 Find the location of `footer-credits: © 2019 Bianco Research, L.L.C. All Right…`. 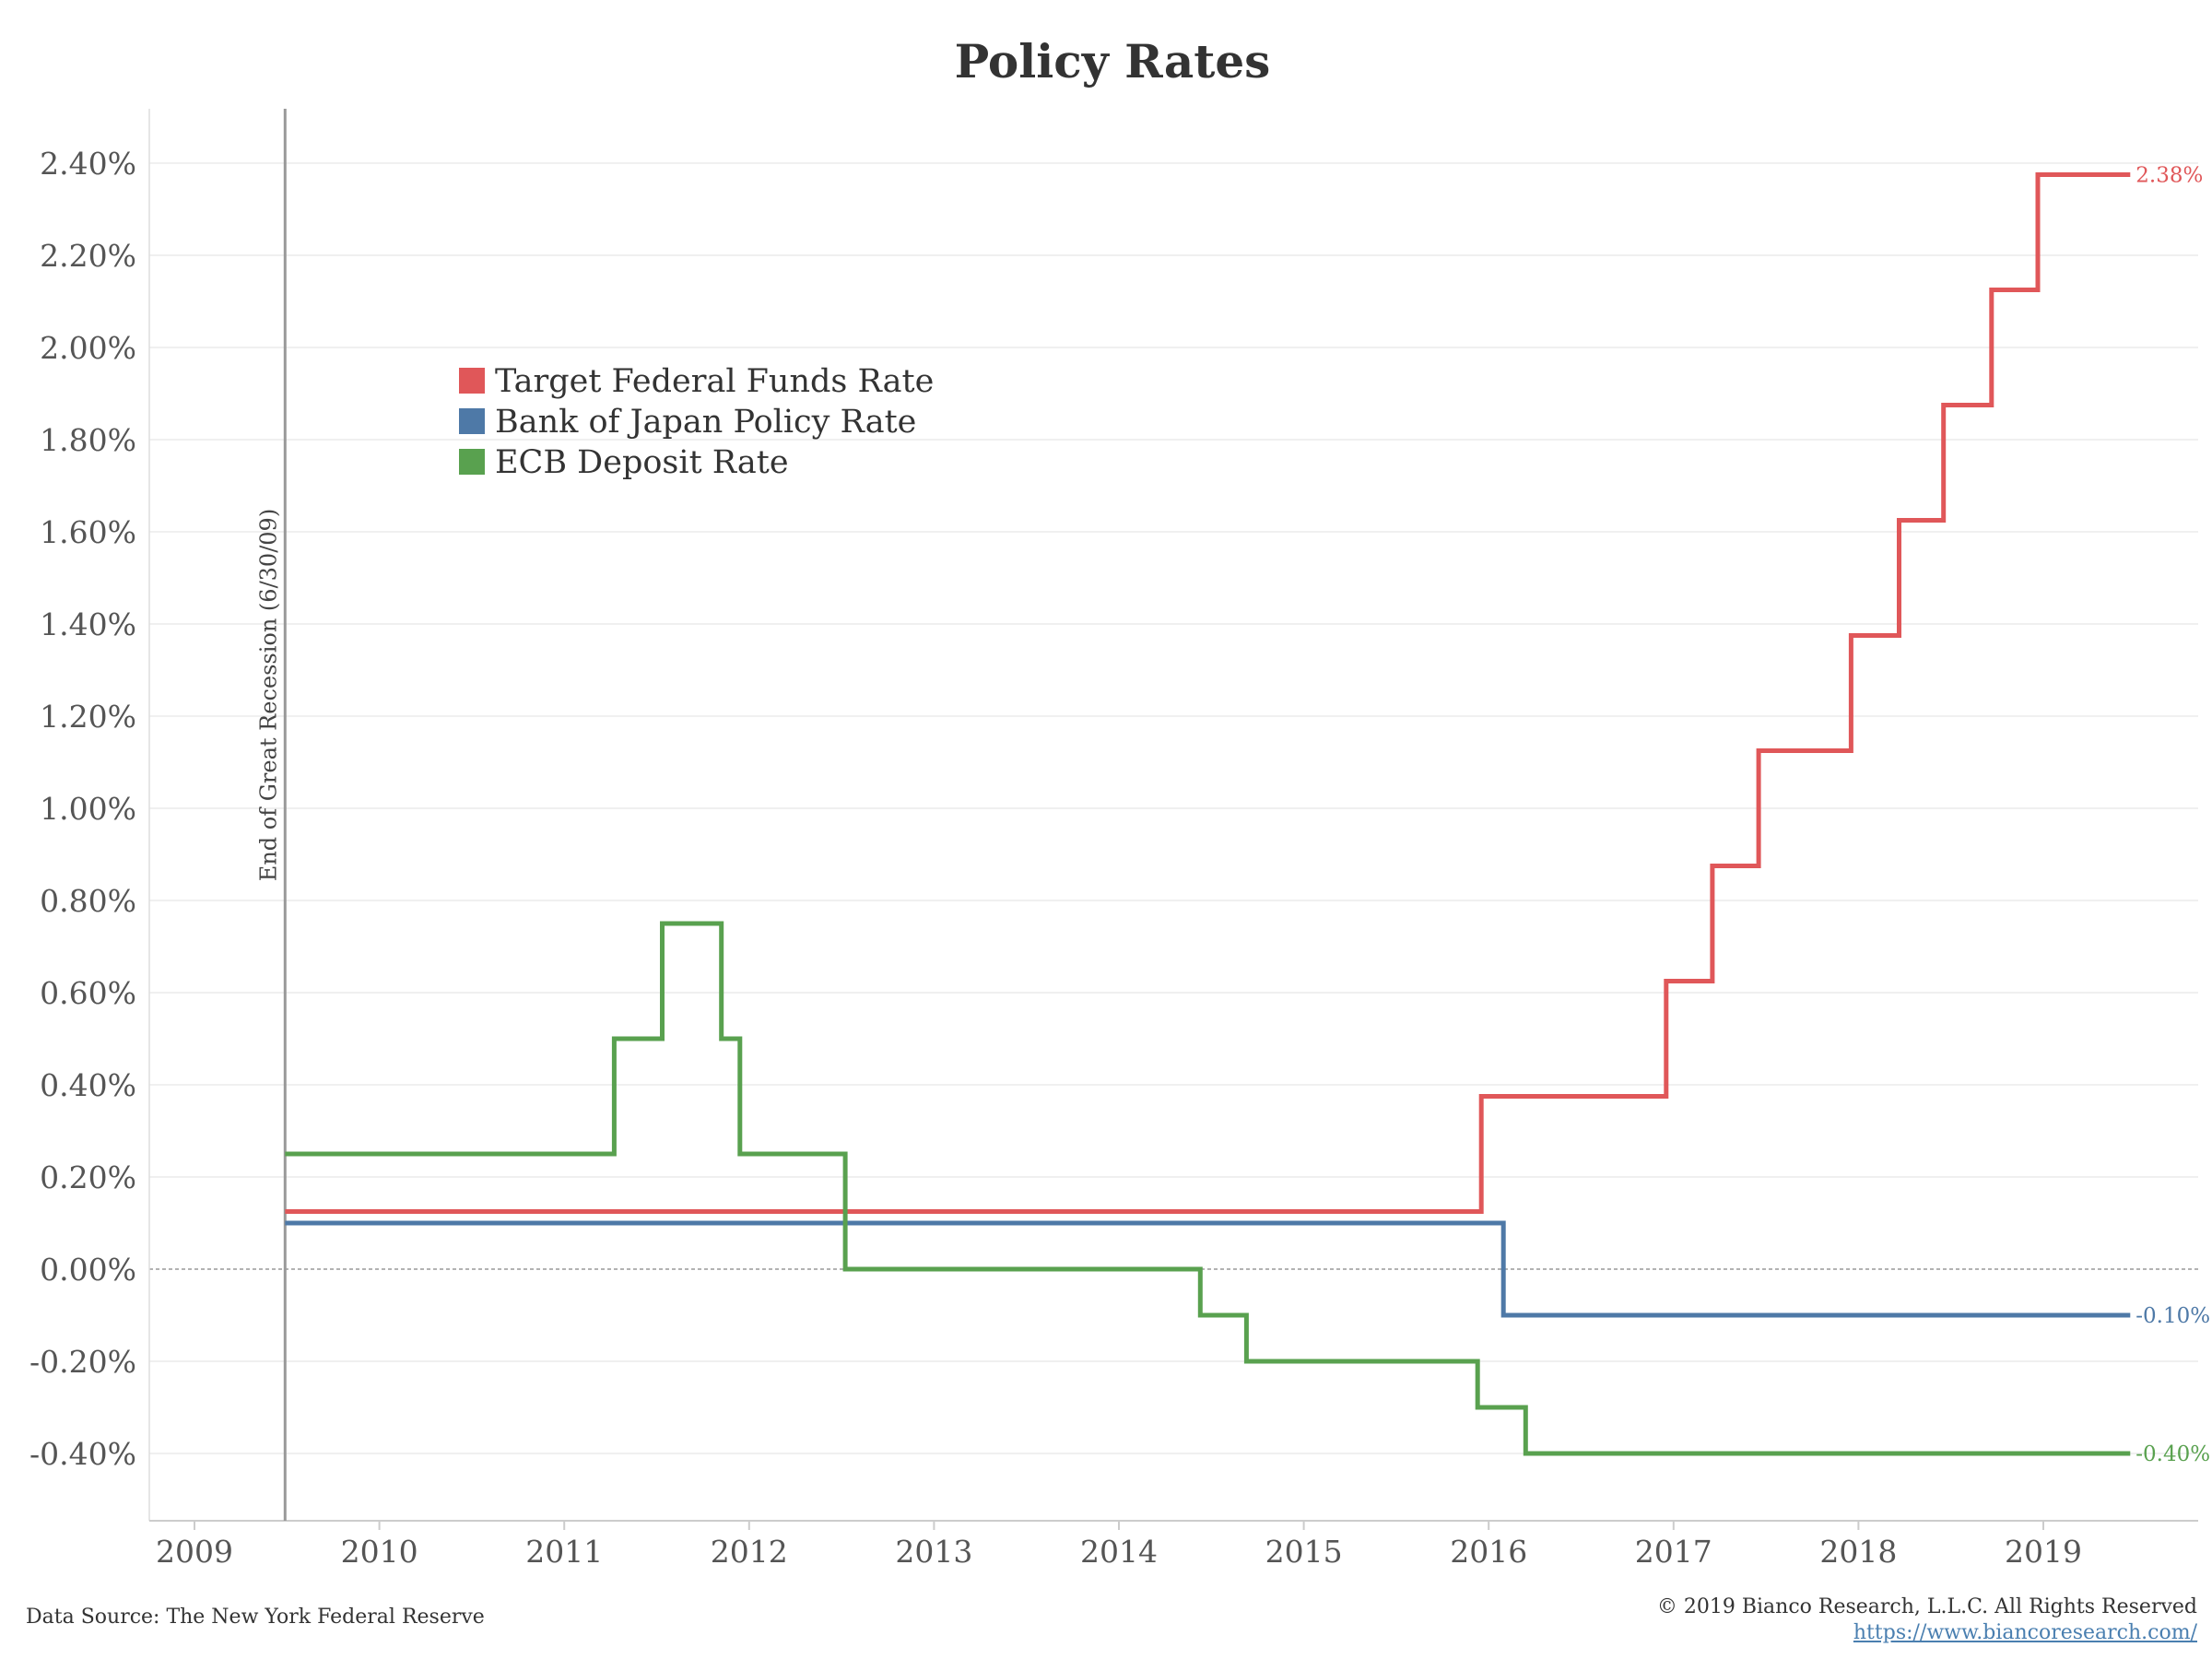

footer-credits: © 2019 Bianco Research, L.L.C. All Right… is located at coordinates (1927, 1620).